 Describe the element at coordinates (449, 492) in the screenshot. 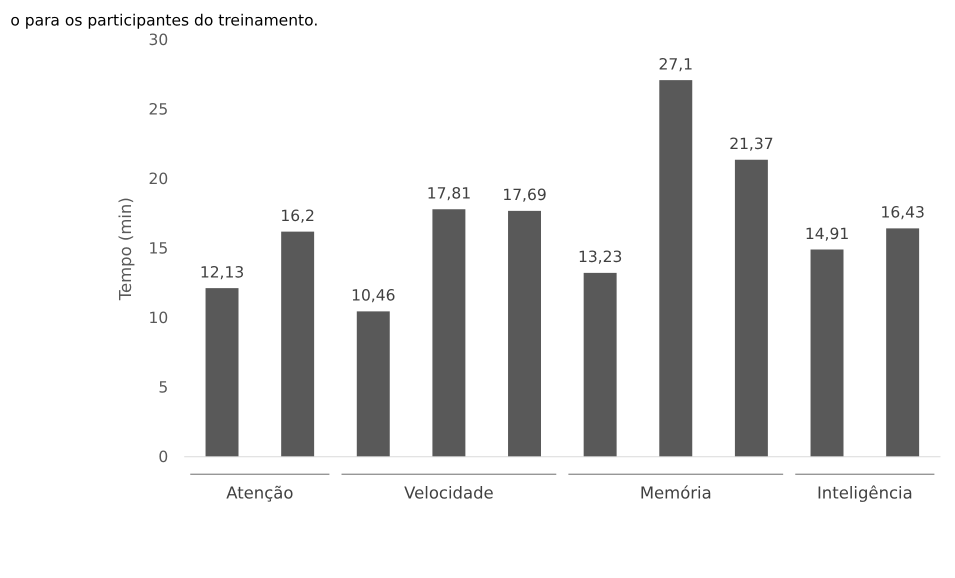

I see `series-label: Velocidade` at that location.